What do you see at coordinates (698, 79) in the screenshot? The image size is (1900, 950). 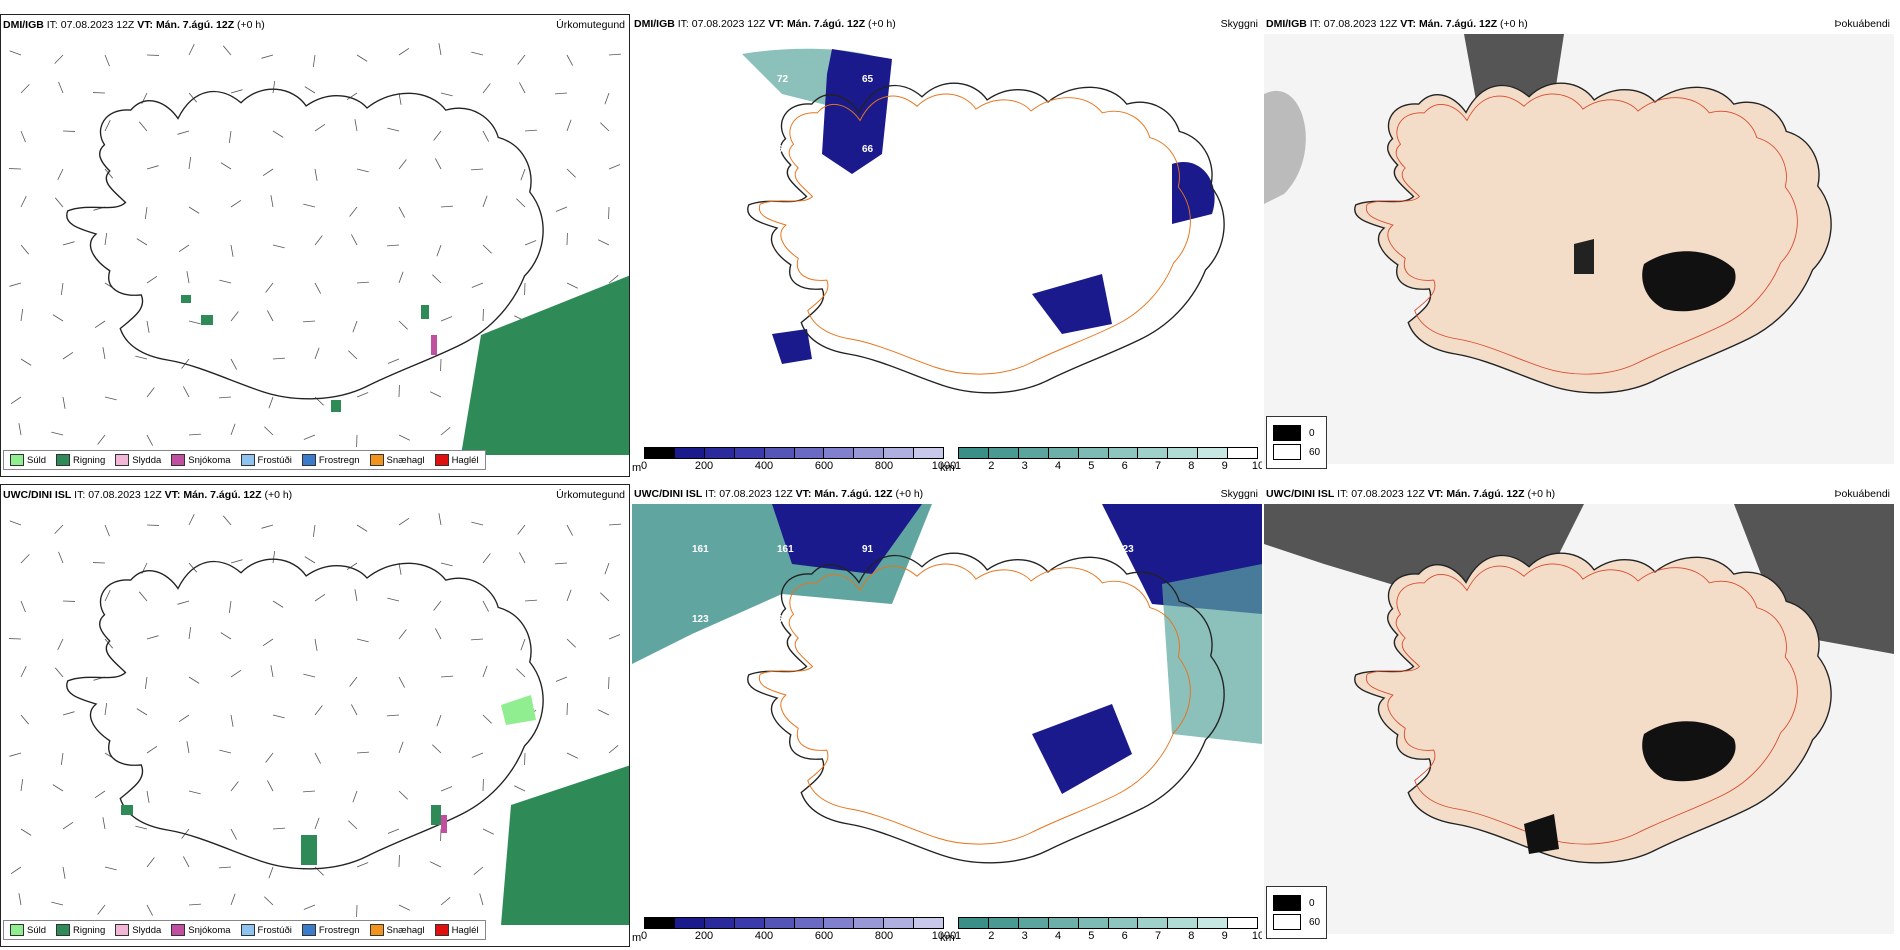 I see `fog-value-label: 68` at bounding box center [698, 79].